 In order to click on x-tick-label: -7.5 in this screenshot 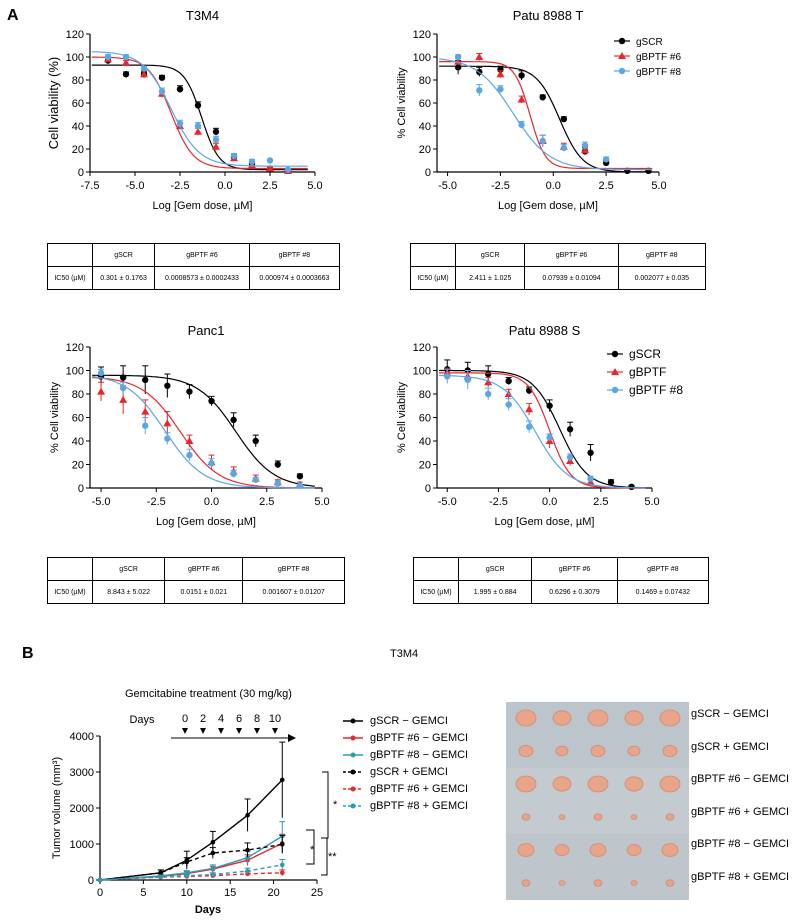, I will do `click(90, 186)`.